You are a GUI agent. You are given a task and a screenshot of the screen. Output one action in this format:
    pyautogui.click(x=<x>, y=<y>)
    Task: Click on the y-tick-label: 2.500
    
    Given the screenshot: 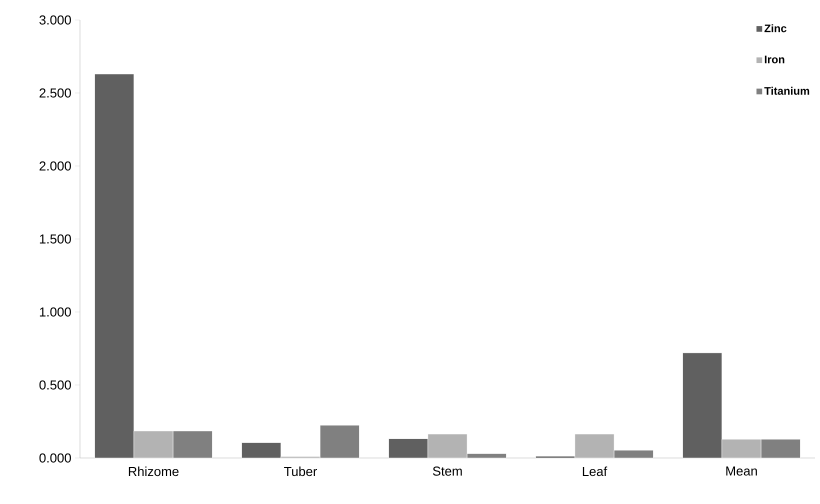 What is the action you would take?
    pyautogui.click(x=55, y=93)
    